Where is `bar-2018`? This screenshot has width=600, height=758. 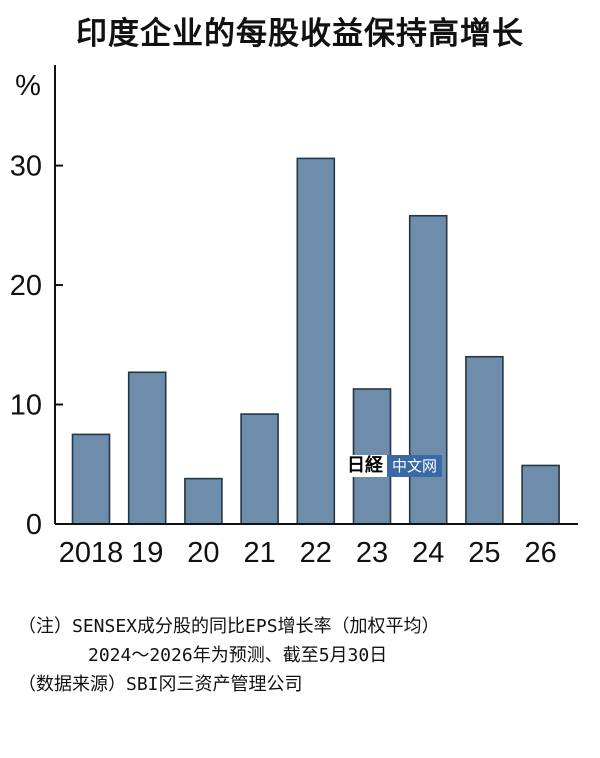
bar-2018 is located at coordinates (91, 479).